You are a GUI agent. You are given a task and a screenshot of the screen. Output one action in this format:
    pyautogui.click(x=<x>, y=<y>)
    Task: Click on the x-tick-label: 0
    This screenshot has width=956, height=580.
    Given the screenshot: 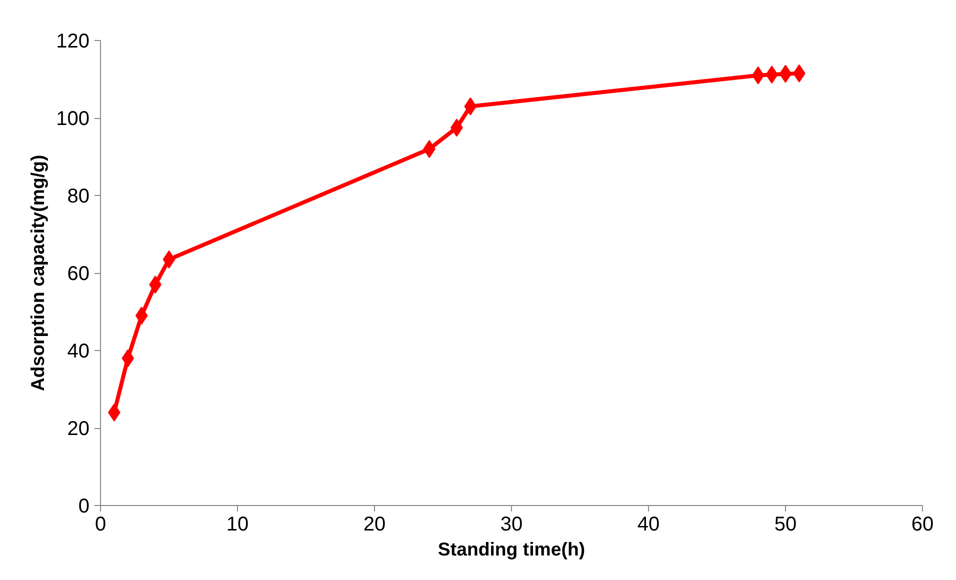 What is the action you would take?
    pyautogui.click(x=100, y=525)
    